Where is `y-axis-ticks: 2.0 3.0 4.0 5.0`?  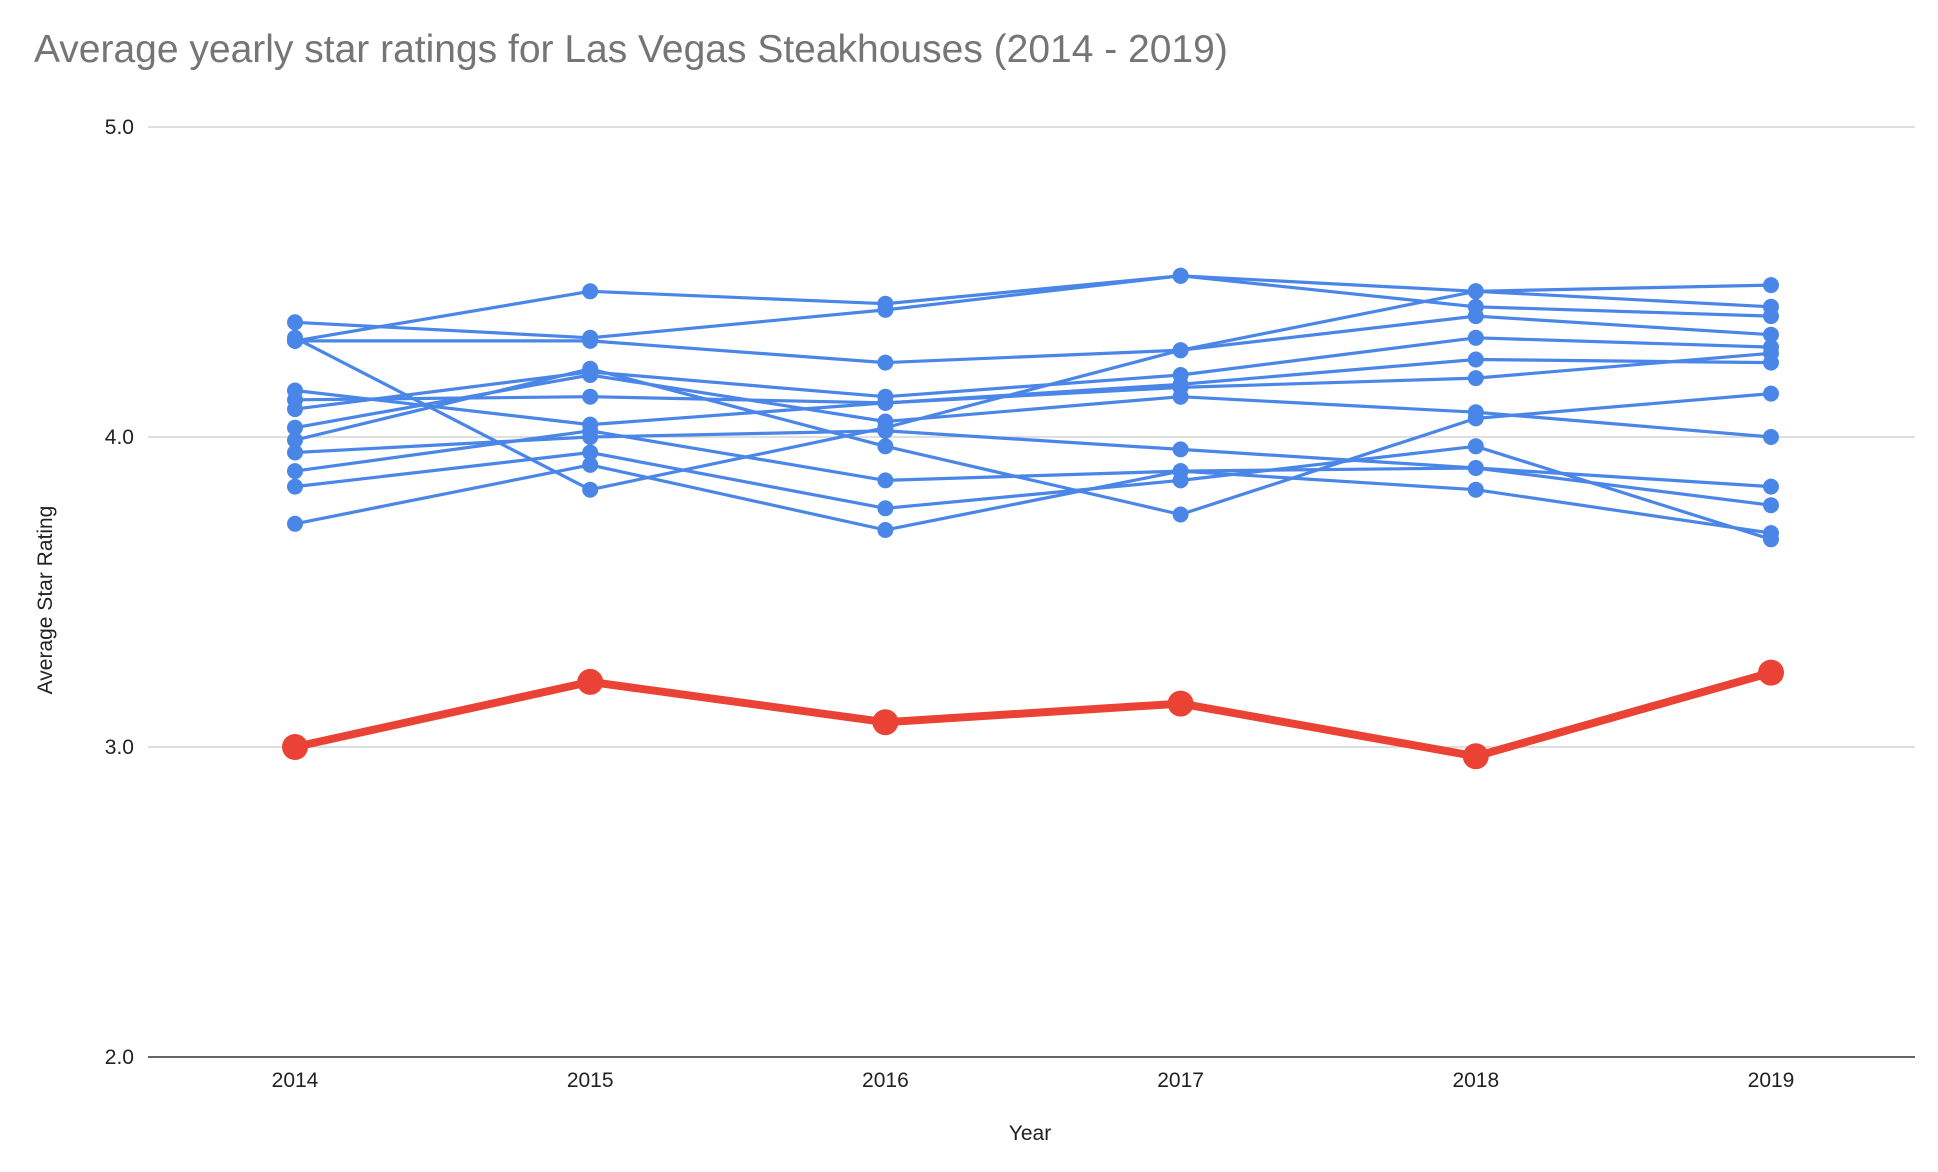 y-axis-ticks: 2.0 3.0 4.0 5.0 is located at coordinates (119, 592).